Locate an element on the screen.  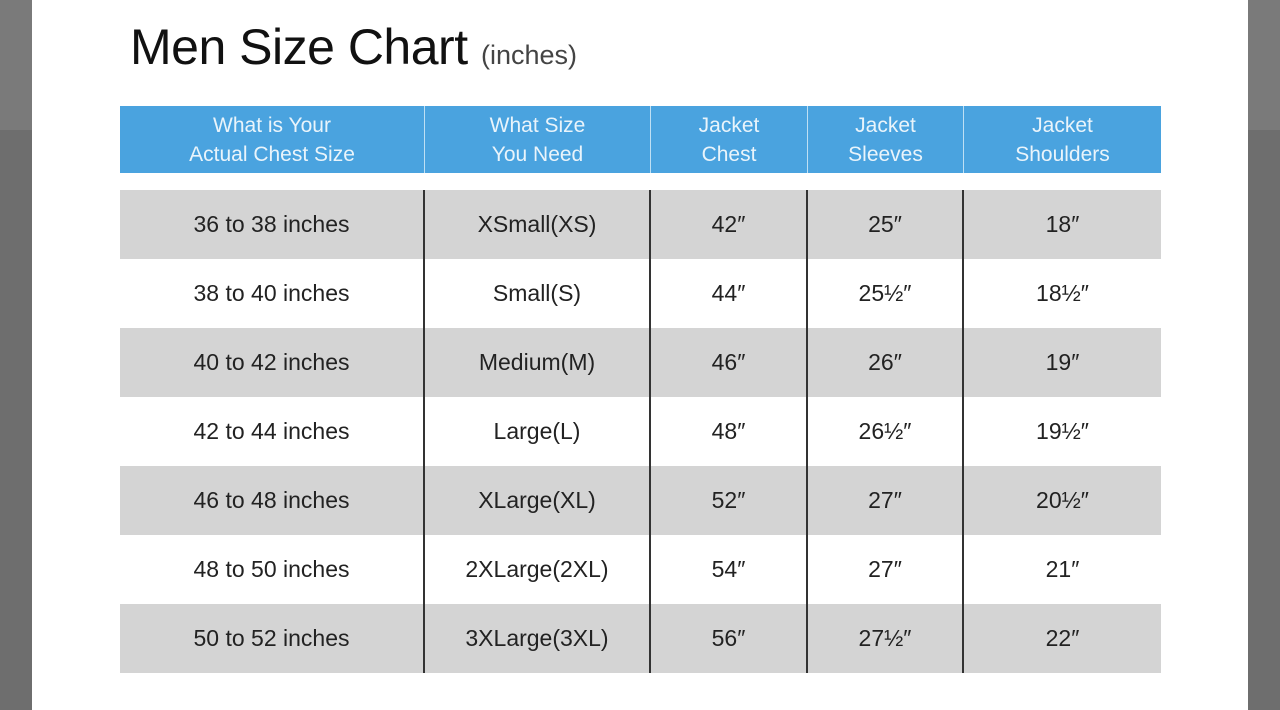
chart-title: Men Size Chart (inches) is located at coordinates (353, 47).